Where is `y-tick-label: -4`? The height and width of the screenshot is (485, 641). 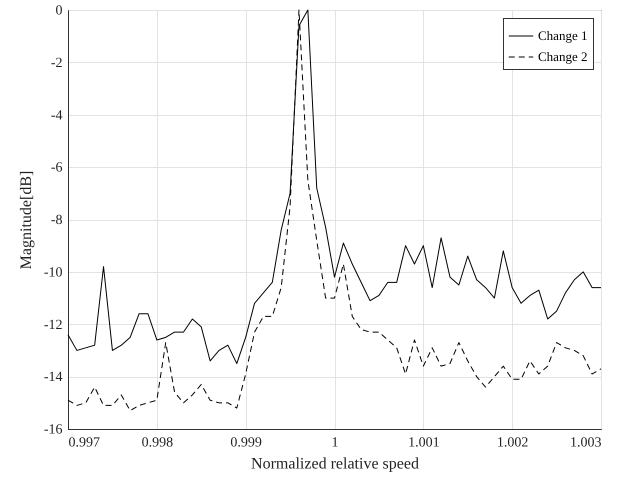 y-tick-label: -4 is located at coordinates (56, 116).